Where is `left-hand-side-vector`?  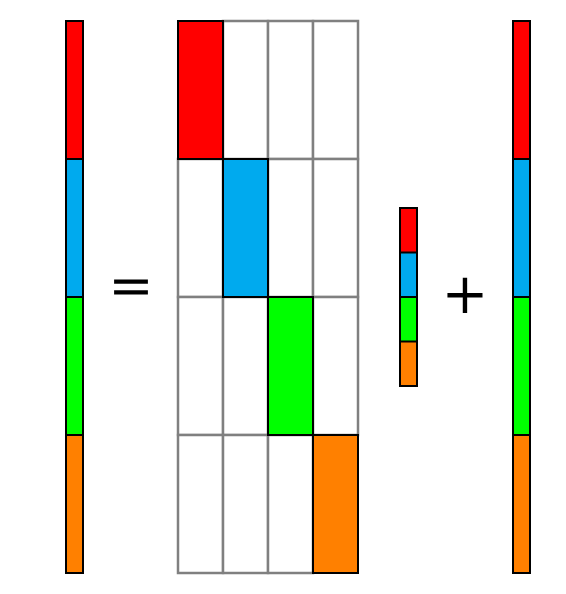 left-hand-side-vector is located at coordinates (74, 297).